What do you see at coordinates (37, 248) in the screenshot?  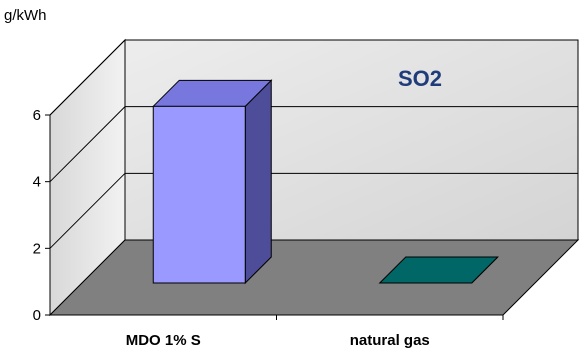 I see `y-tick-label: 2` at bounding box center [37, 248].